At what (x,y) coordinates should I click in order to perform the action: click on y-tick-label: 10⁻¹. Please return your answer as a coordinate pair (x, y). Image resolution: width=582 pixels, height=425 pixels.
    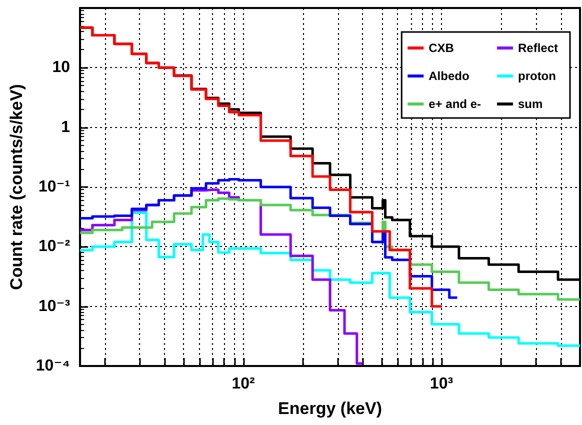
    Looking at the image, I should click on (54, 187).